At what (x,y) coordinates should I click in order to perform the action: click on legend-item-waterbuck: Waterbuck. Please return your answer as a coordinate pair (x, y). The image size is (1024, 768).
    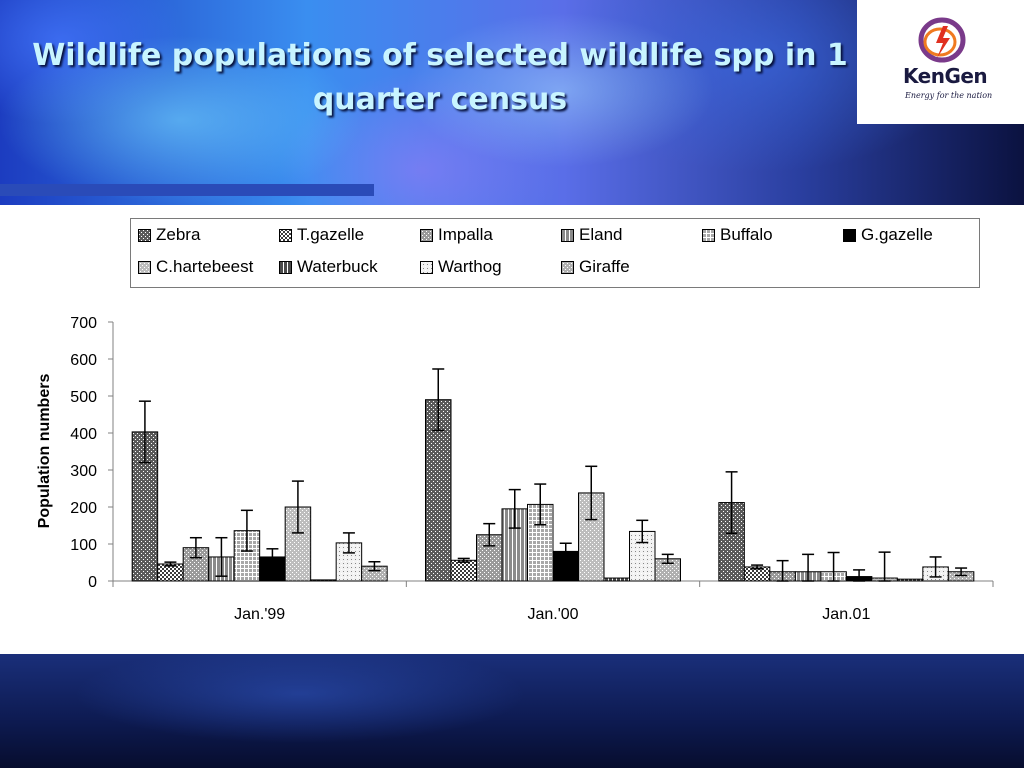
    Looking at the image, I should click on (328, 267).